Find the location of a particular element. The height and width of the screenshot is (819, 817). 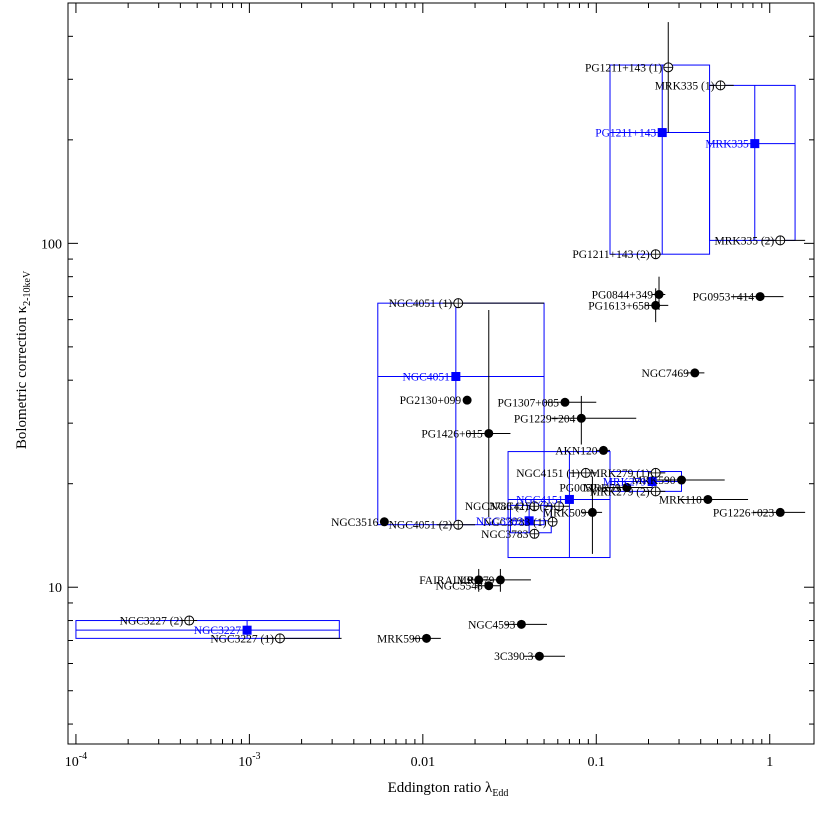

point-label: PG1211+143 is located at coordinates (625, 134).